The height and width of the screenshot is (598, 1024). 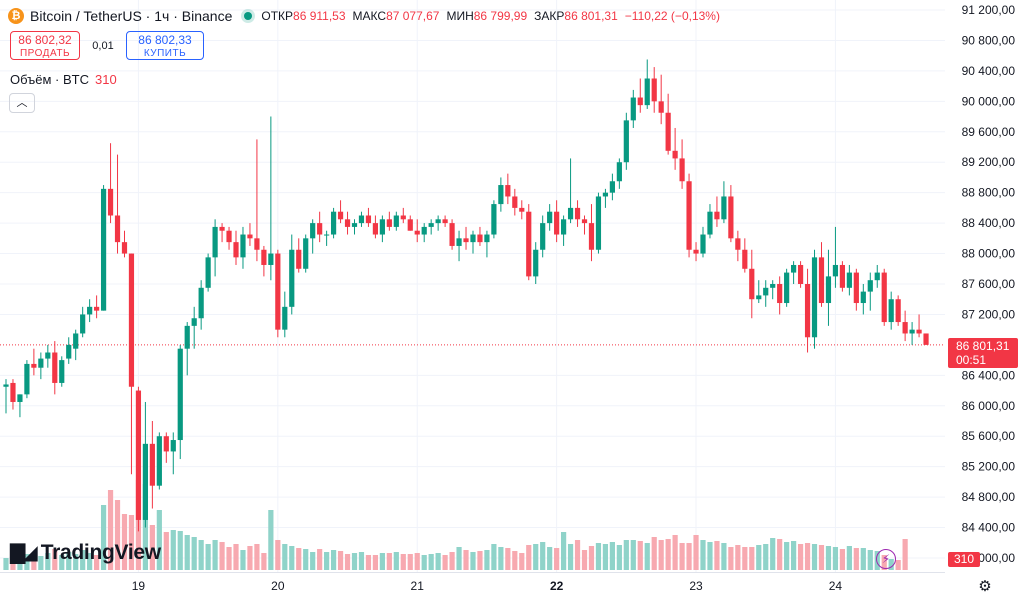 What do you see at coordinates (107, 45) in the screenshot?
I see `trade-panel: 86 802,32 ПРОДАТЬ 0,01 86 802,33 КУПИТЬ` at bounding box center [107, 45].